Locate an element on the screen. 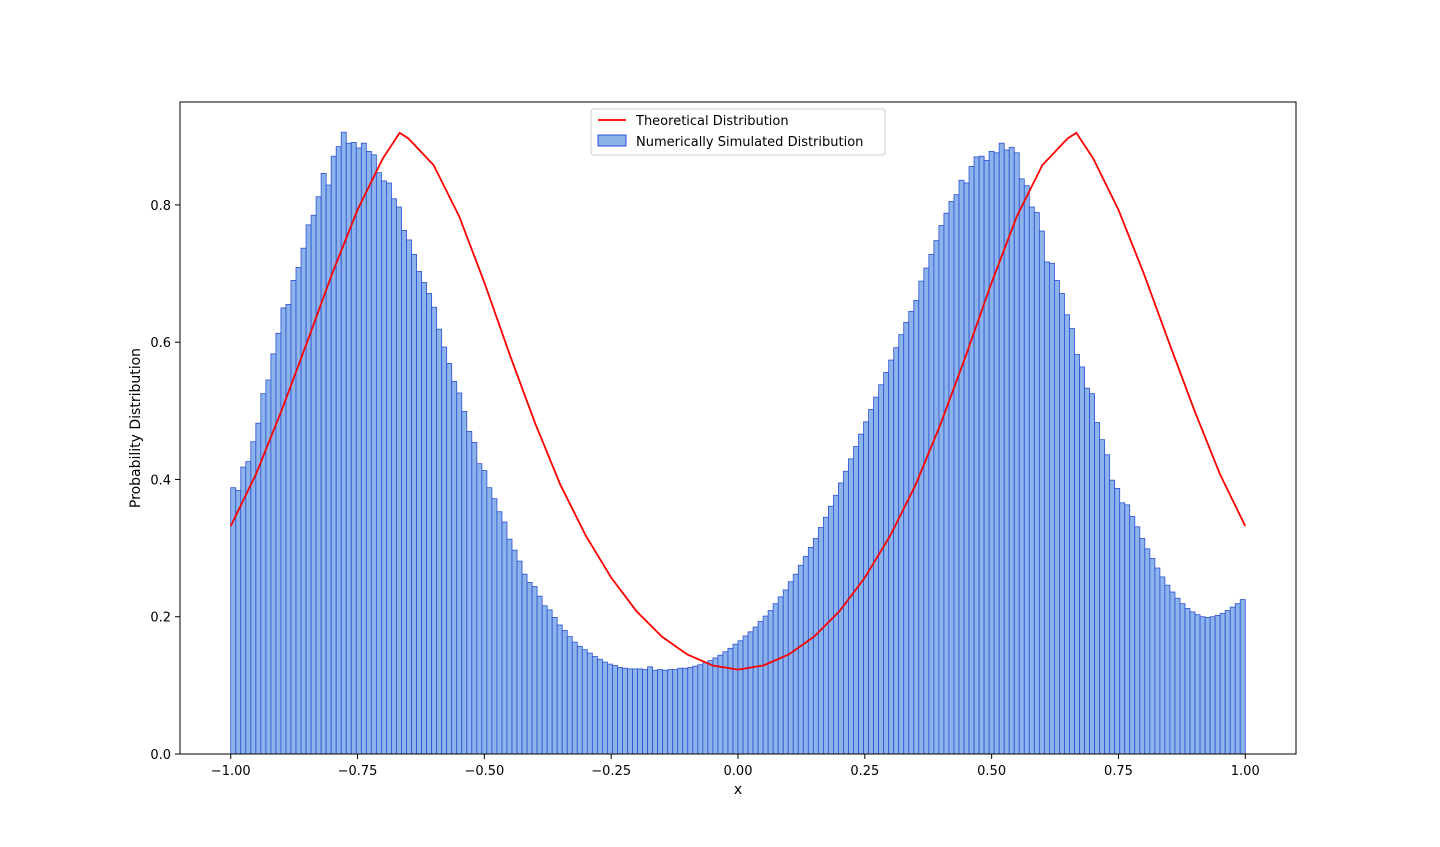 The width and height of the screenshot is (1440, 847). x-tick-label: 0.00 is located at coordinates (738, 771).